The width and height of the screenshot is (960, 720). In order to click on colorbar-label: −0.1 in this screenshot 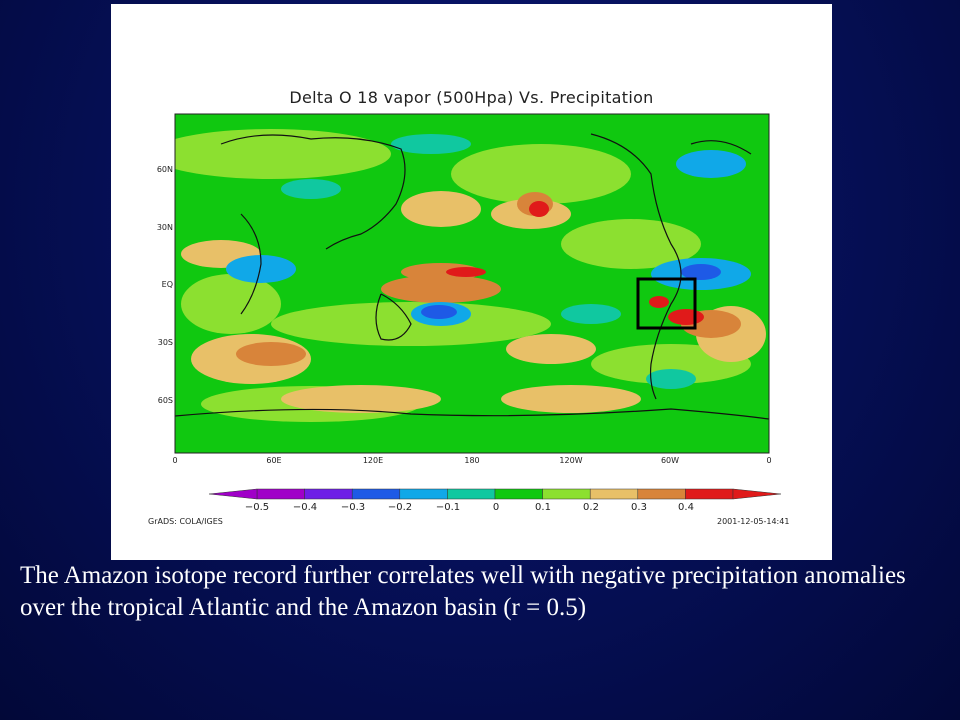, I will do `click(448, 507)`.